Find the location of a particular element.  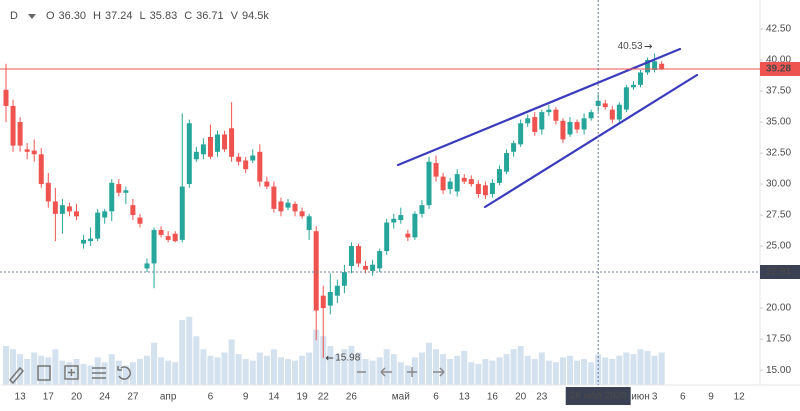

pencil-icon is located at coordinates (16, 375).